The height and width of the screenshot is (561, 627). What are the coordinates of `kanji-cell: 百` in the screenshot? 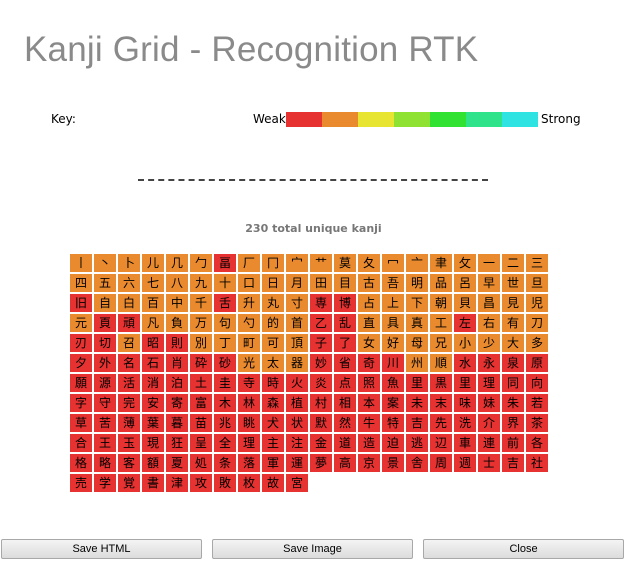 It's located at (153, 303).